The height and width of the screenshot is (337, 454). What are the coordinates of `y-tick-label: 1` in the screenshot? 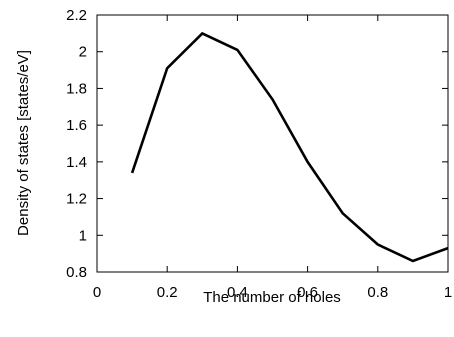 It's located at (83, 235).